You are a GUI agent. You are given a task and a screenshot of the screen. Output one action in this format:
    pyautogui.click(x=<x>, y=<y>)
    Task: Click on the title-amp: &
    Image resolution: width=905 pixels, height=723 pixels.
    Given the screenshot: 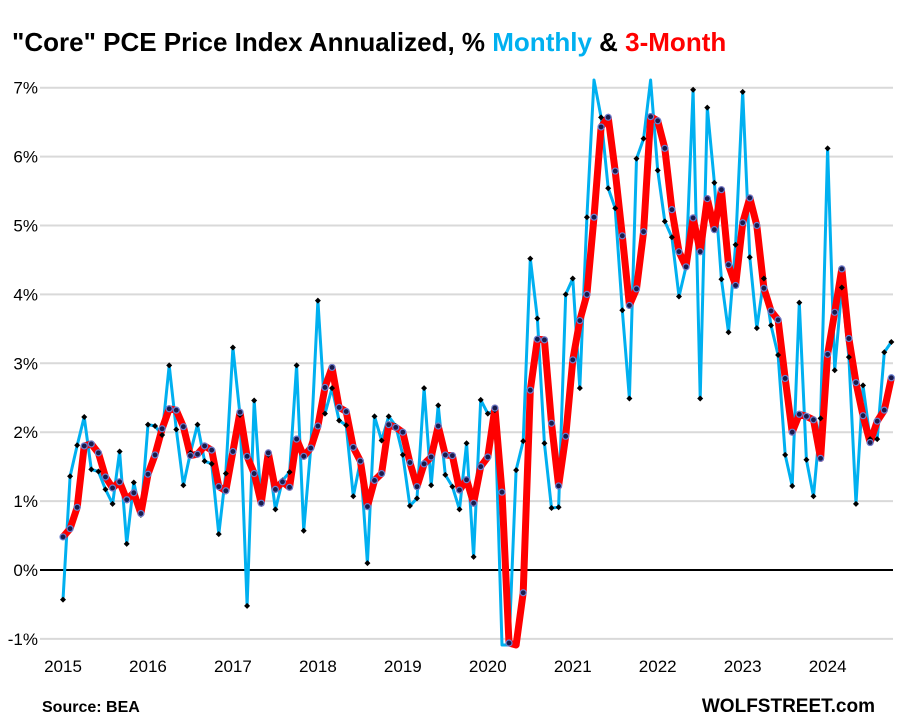 What is the action you would take?
    pyautogui.click(x=608, y=42)
    